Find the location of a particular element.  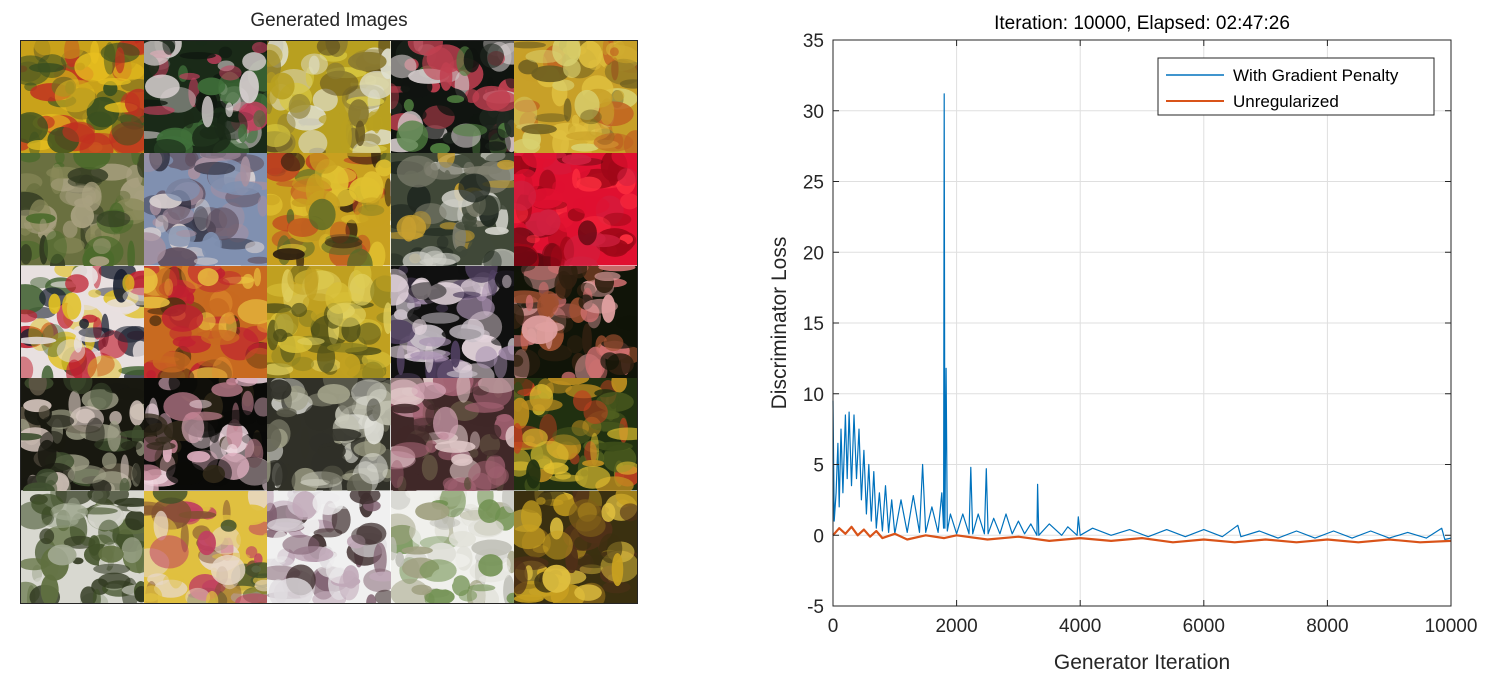

y-tick-label: 15 is located at coordinates (813, 324).